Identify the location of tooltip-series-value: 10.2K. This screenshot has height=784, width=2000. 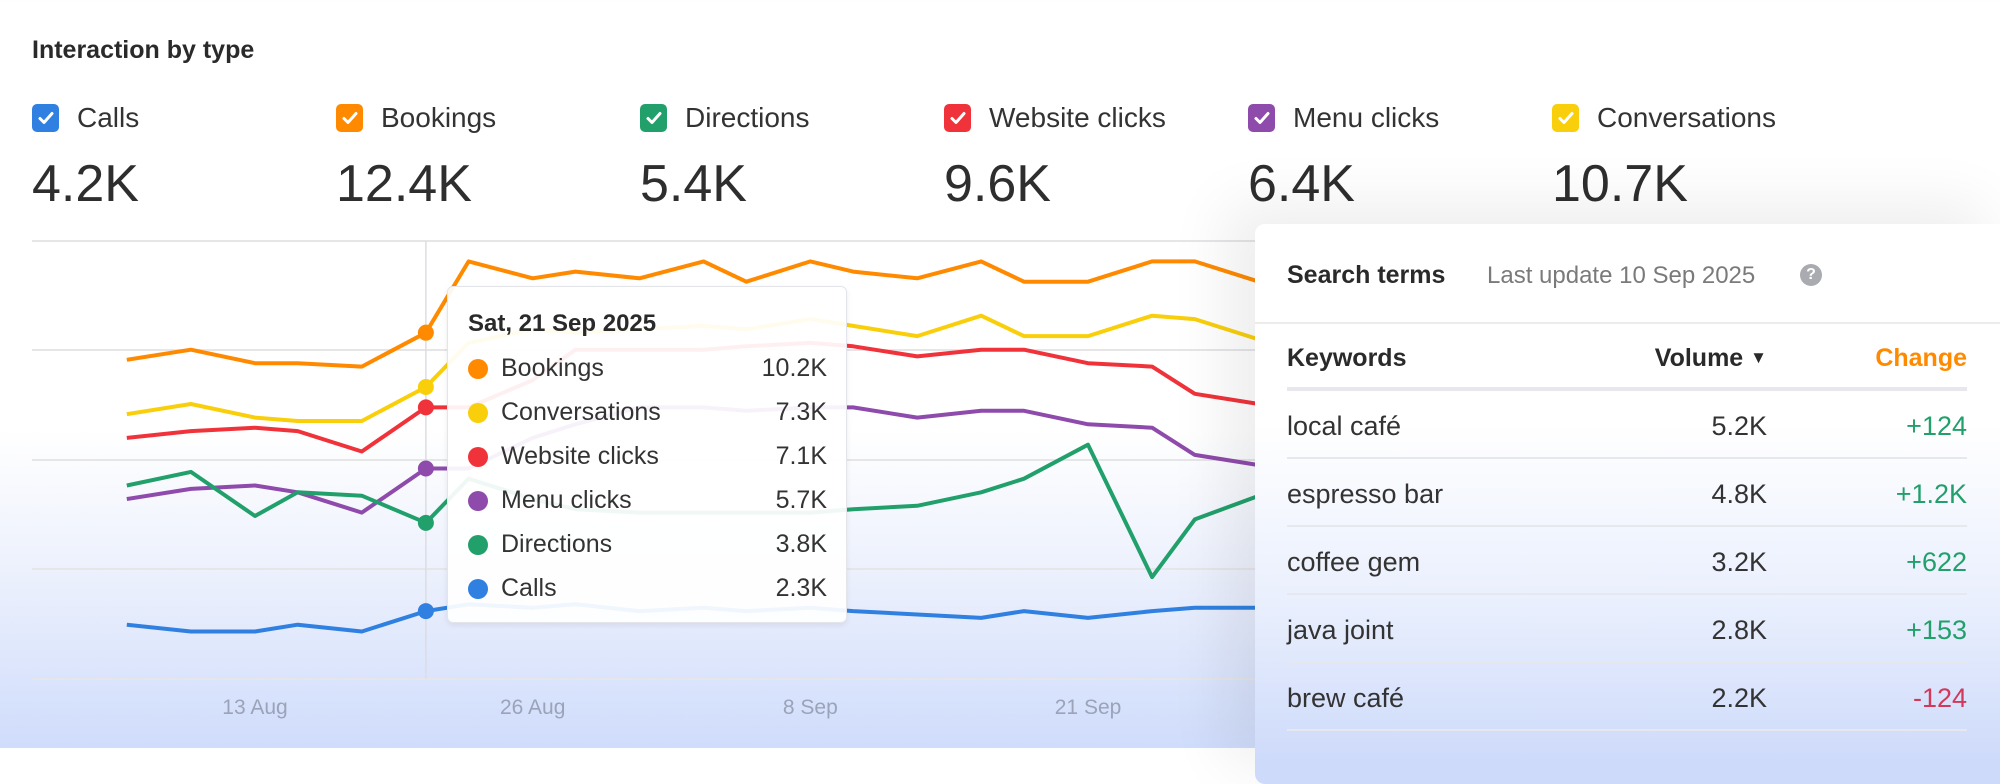
(794, 368).